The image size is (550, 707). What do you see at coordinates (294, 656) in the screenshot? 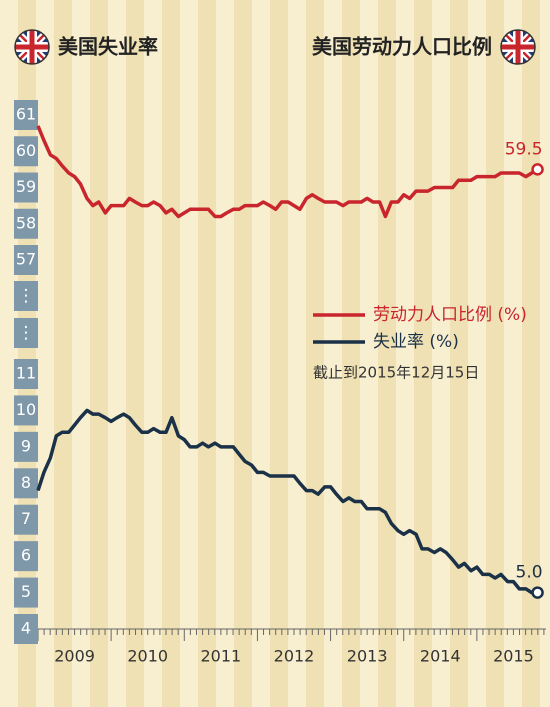
I see `x-tick-label: 2012` at bounding box center [294, 656].